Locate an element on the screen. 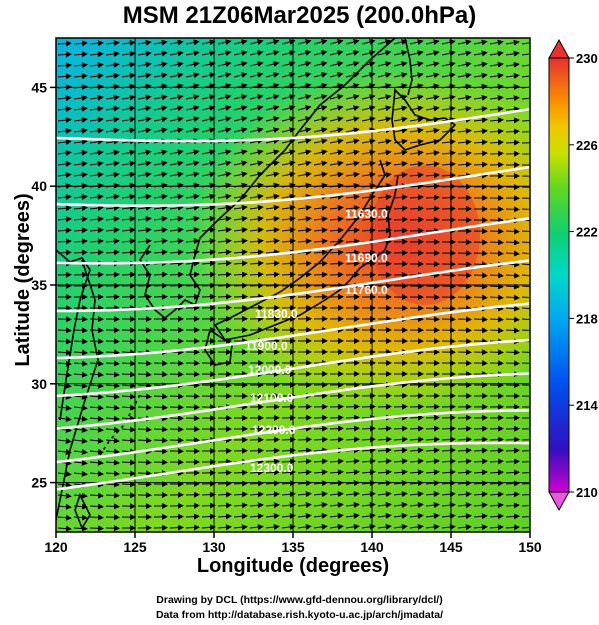  colorbar-tick-label: 218 is located at coordinates (587, 318).